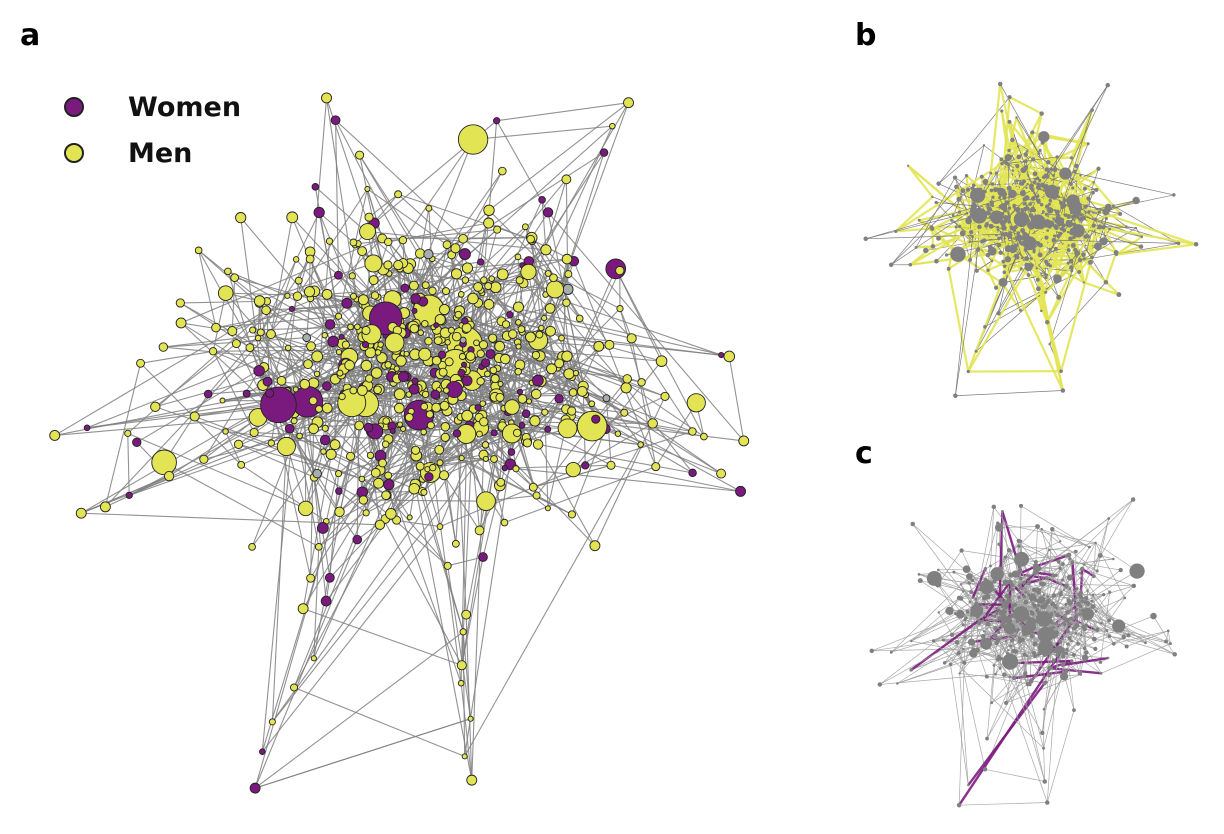  Describe the element at coordinates (1023, 652) in the screenshot. I see `node-group` at that location.